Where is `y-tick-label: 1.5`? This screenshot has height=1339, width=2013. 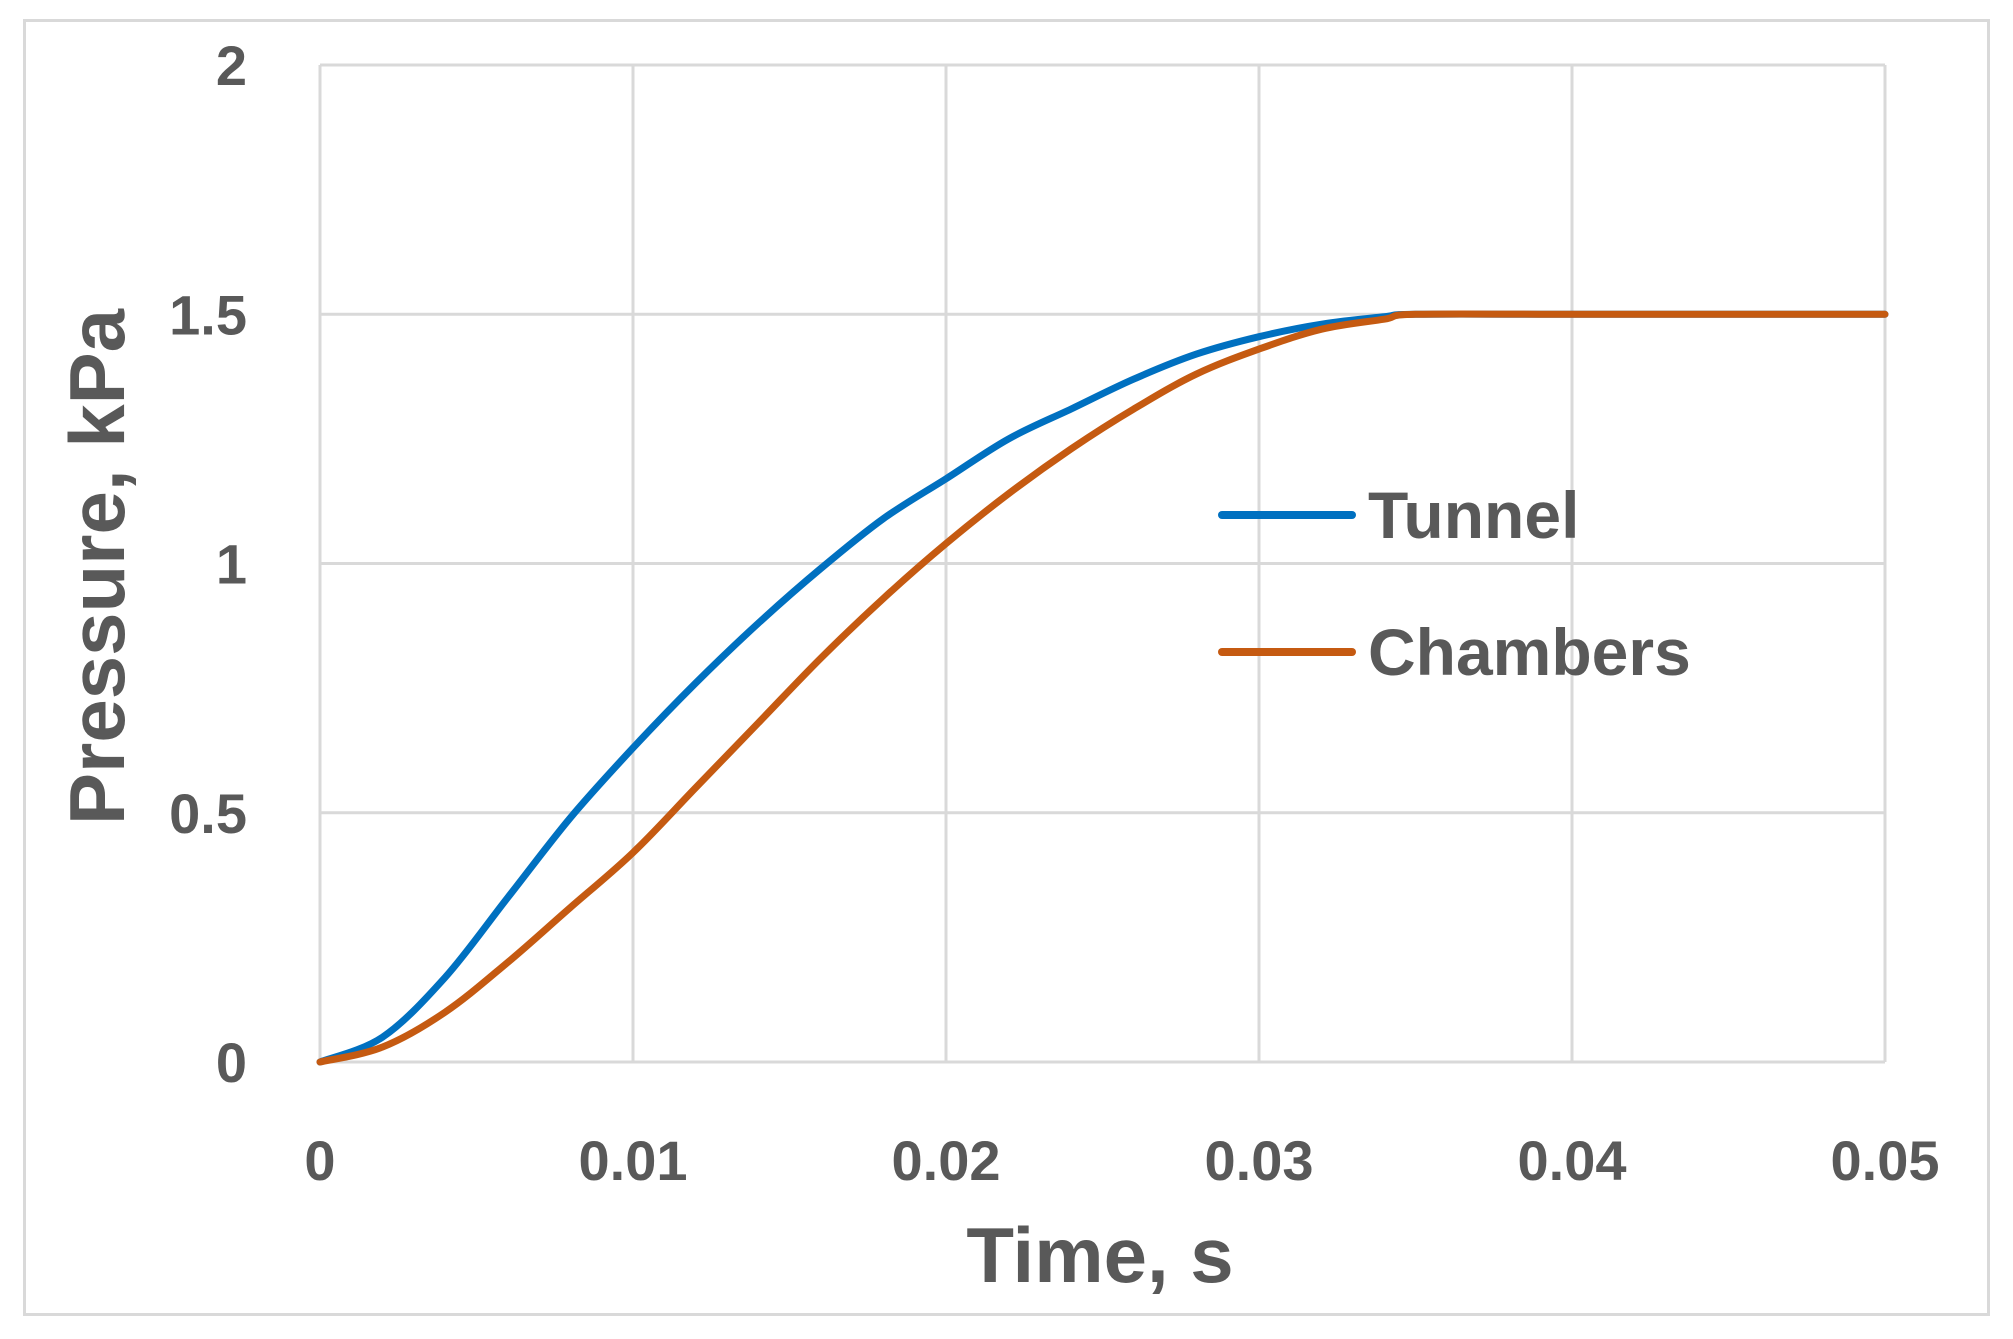 y-tick-label: 1.5 is located at coordinates (208, 314).